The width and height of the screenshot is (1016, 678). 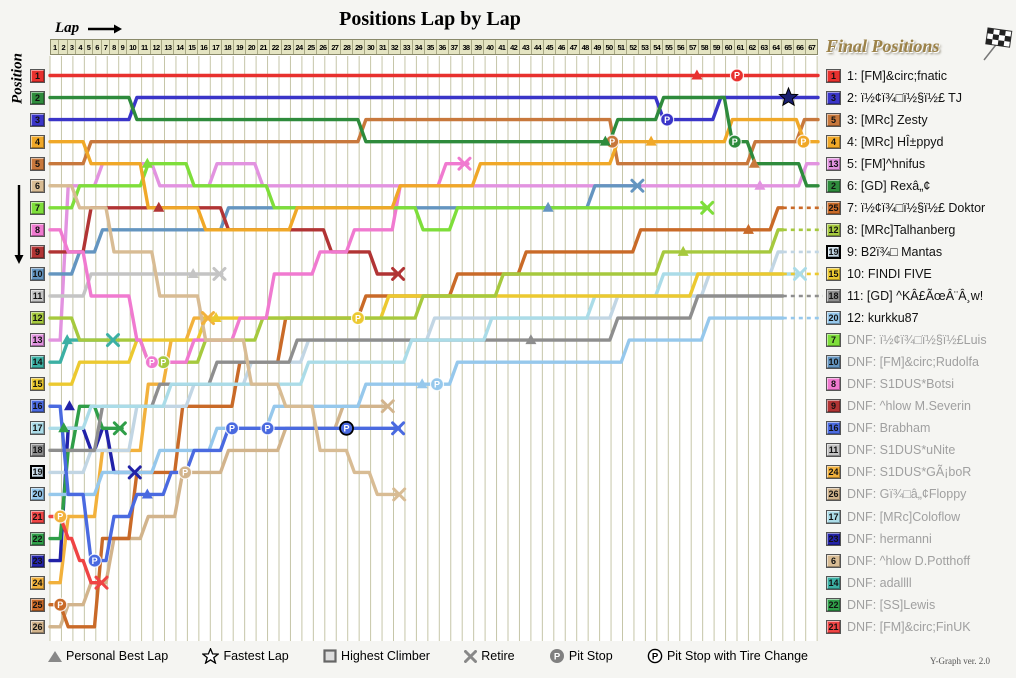 What do you see at coordinates (889, 538) in the screenshot?
I see `driver-result-label: DNF: hermanni` at bounding box center [889, 538].